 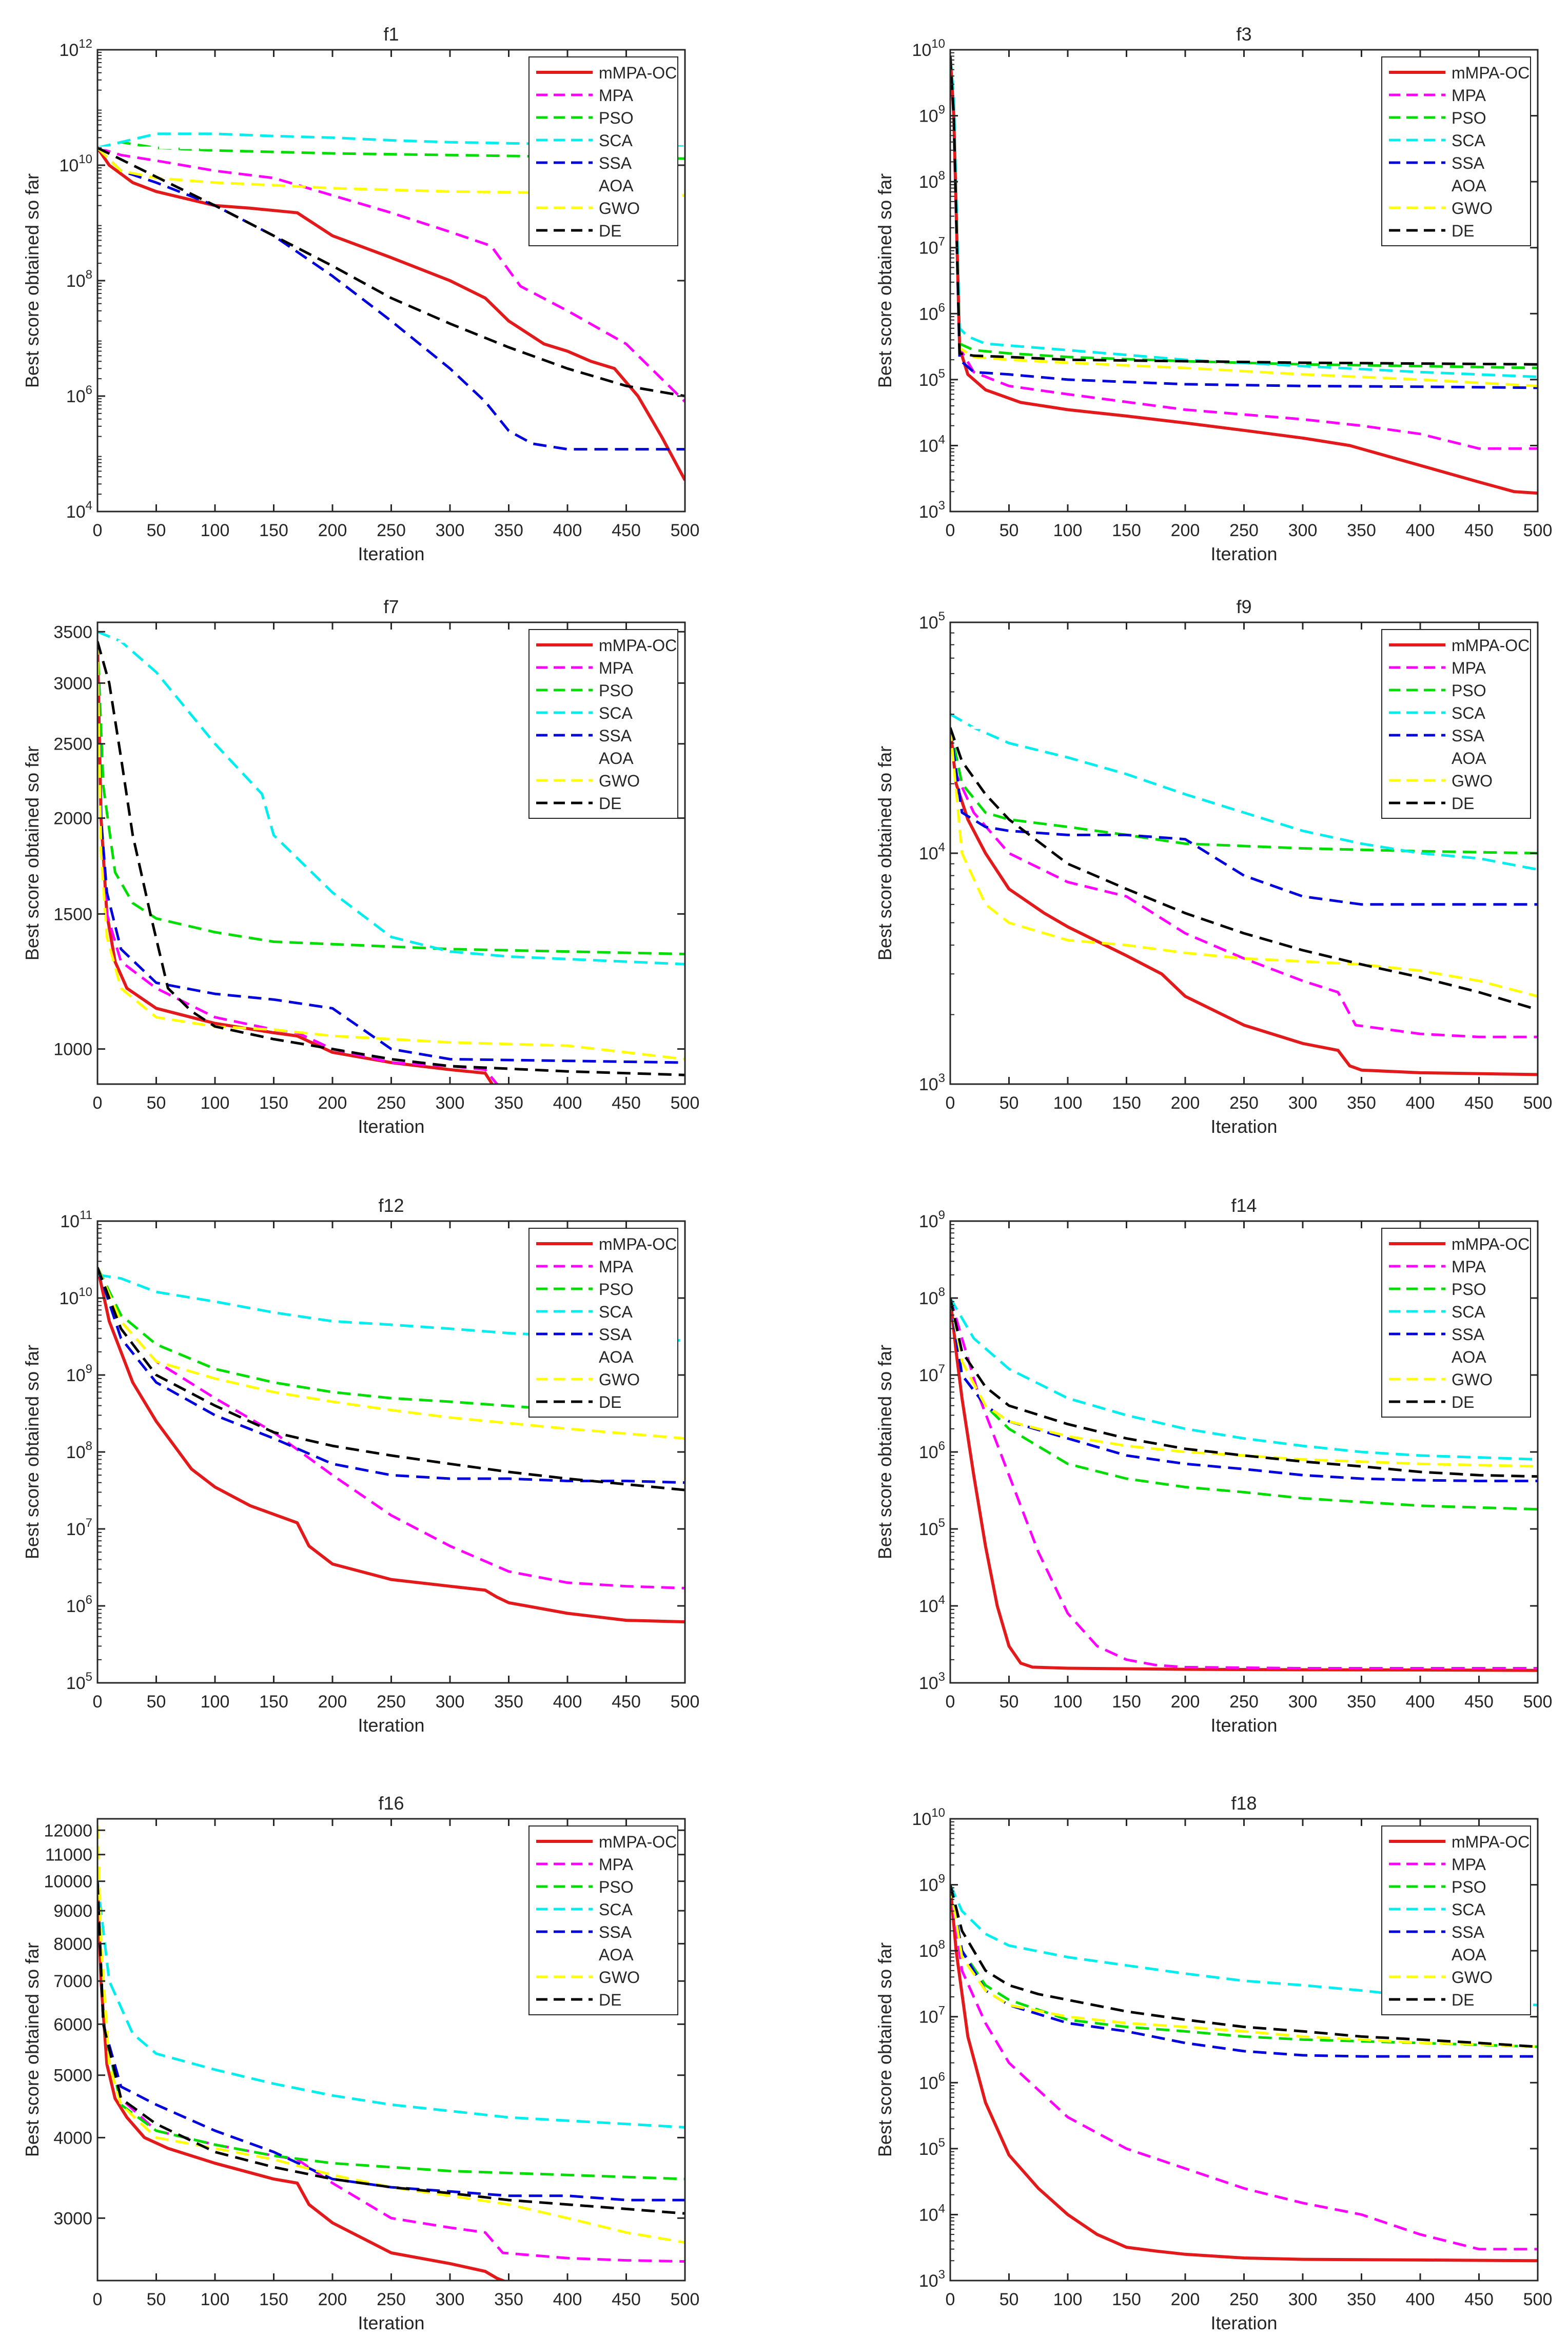 What do you see at coordinates (1463, 2000) in the screenshot?
I see `chart-f18-legend-label-de: DE` at bounding box center [1463, 2000].